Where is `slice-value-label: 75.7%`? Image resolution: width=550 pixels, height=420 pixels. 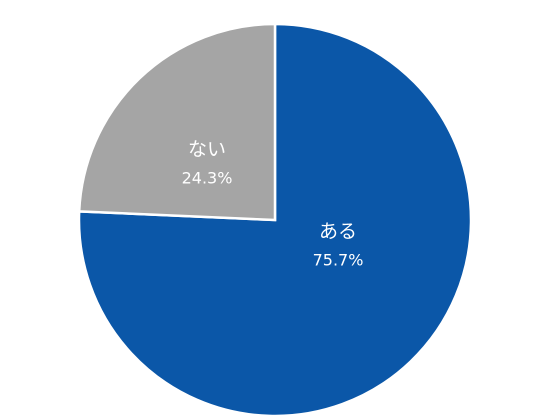
slice-value-label: 75.7% is located at coordinates (338, 260).